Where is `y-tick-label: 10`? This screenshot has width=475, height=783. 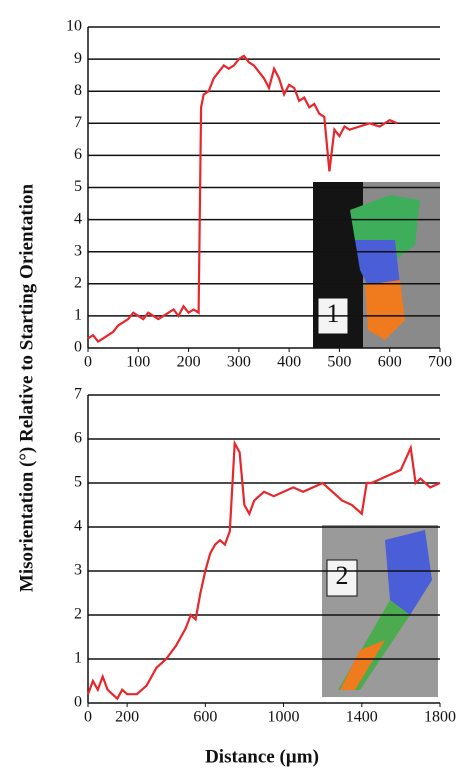 y-tick-label: 10 is located at coordinates (74, 26).